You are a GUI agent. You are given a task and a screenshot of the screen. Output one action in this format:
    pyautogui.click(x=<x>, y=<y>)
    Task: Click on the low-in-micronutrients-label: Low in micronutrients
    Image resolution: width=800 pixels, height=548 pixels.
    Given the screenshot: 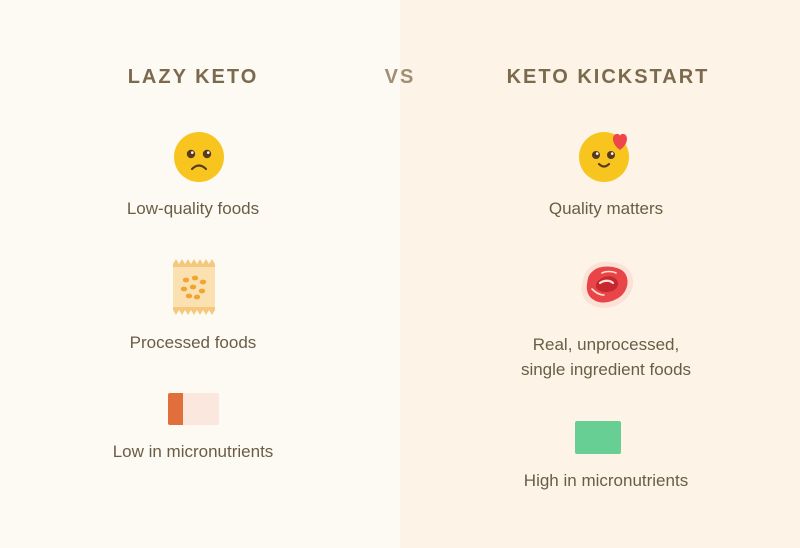 What is the action you would take?
    pyautogui.click(x=193, y=451)
    